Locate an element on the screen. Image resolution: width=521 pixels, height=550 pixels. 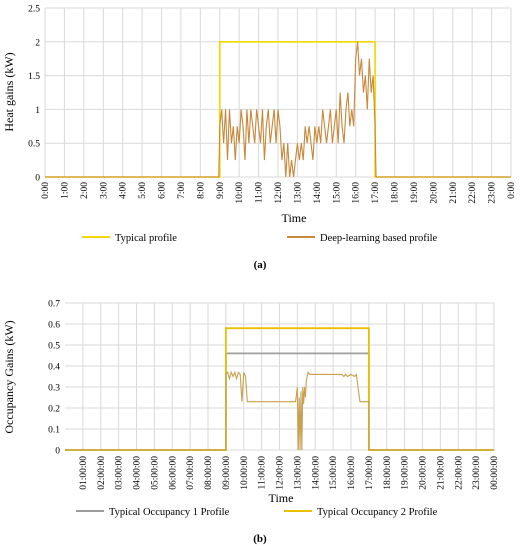
x-tick-label: 12:00 is located at coordinates (279, 193).